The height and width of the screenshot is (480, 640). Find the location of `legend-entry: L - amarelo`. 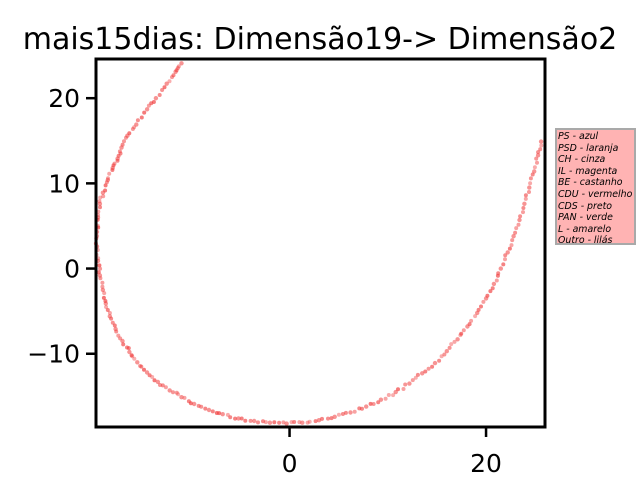

legend-entry: L - amarelo is located at coordinates (585, 229).